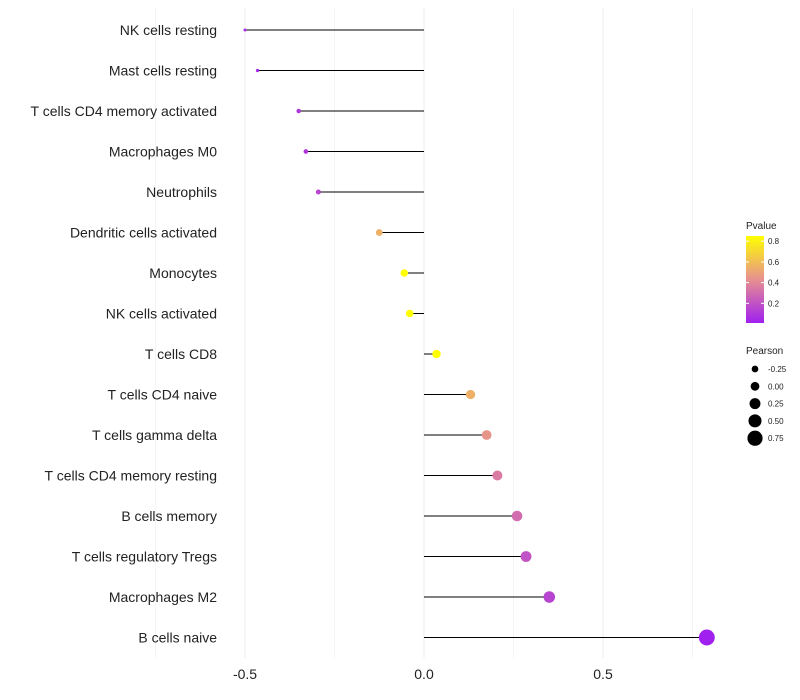 The image size is (800, 700). Describe the element at coordinates (168, 30) in the screenshot. I see `category-label: NK cells resting` at that location.